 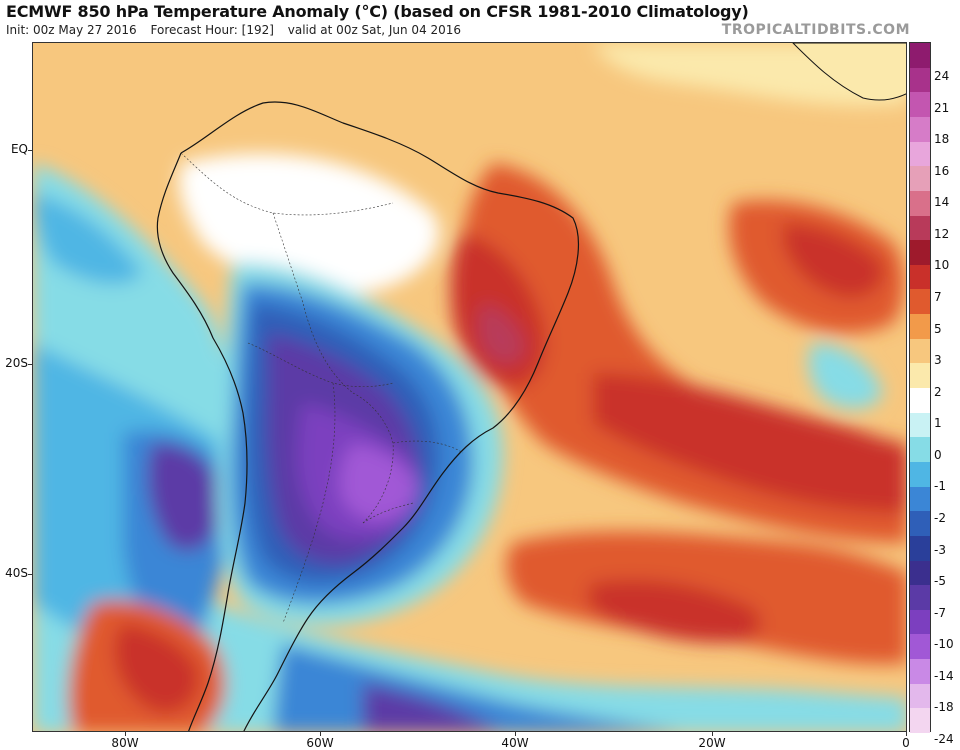 I want to click on colorbar-label: 5, so click(x=938, y=328).